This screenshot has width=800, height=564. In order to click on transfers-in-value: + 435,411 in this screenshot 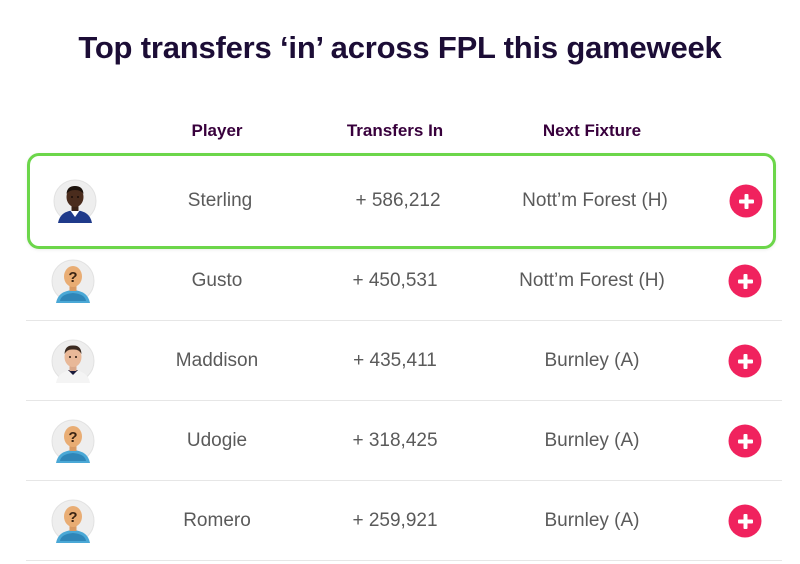, I will do `click(395, 360)`.